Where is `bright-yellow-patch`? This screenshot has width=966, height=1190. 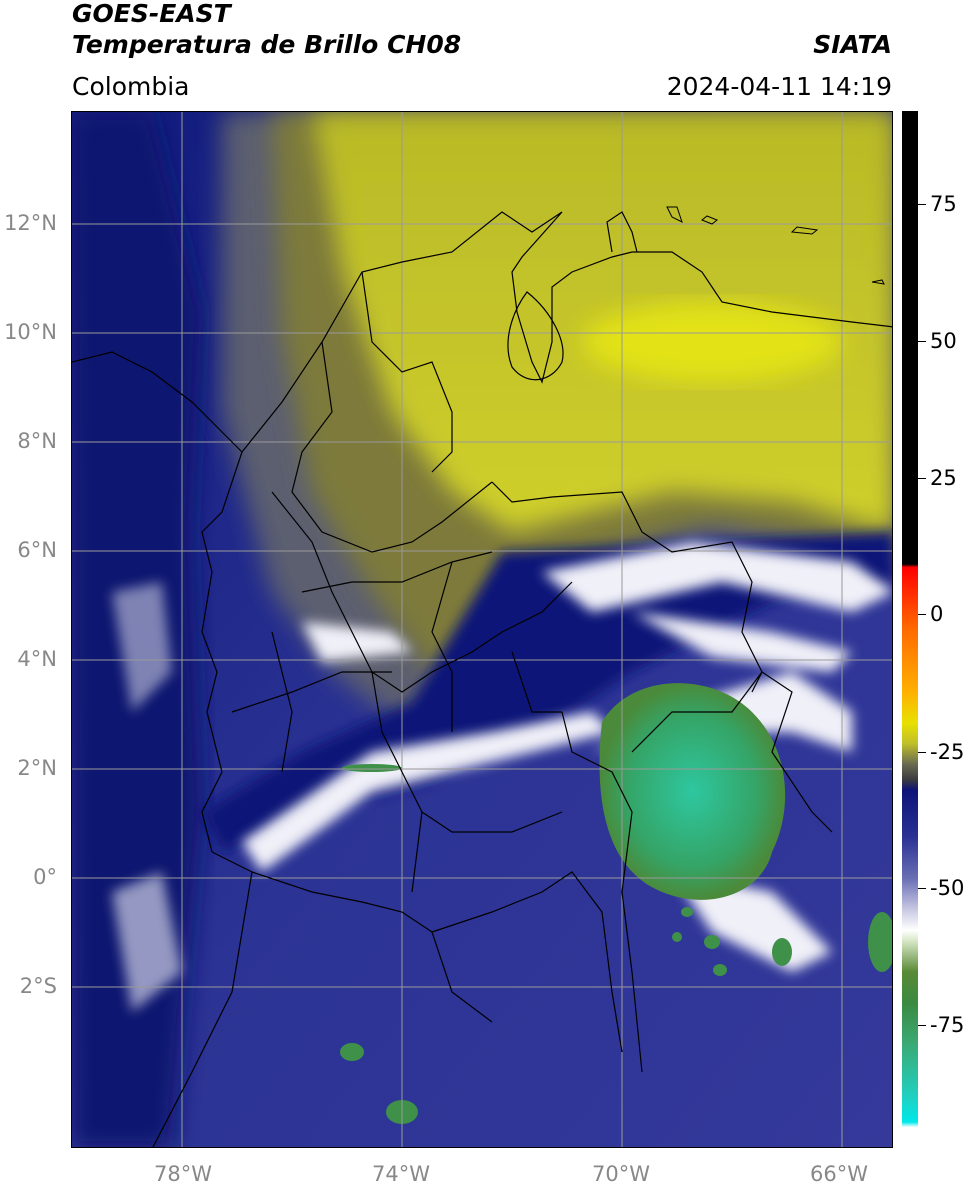 bright-yellow-patch is located at coordinates (712, 342).